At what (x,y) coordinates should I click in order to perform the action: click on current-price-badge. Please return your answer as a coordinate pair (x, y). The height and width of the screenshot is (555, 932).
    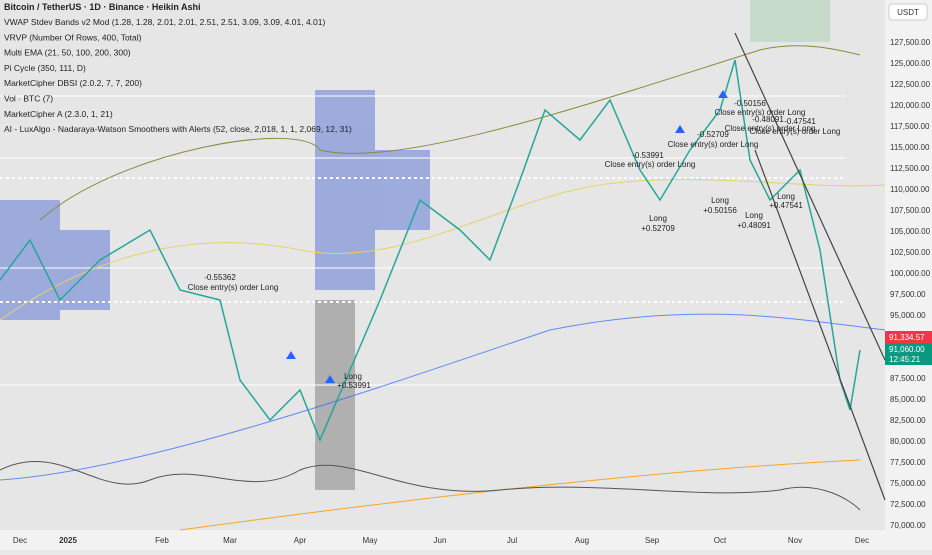
    Looking at the image, I should click on (908, 354).